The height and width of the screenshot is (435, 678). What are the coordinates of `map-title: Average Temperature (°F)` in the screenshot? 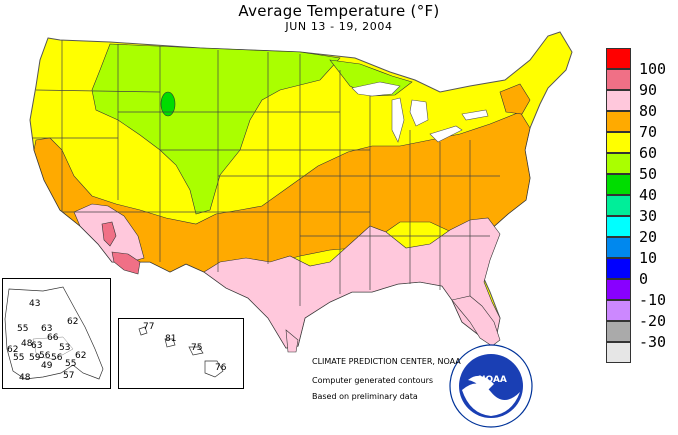 It's located at (339, 11).